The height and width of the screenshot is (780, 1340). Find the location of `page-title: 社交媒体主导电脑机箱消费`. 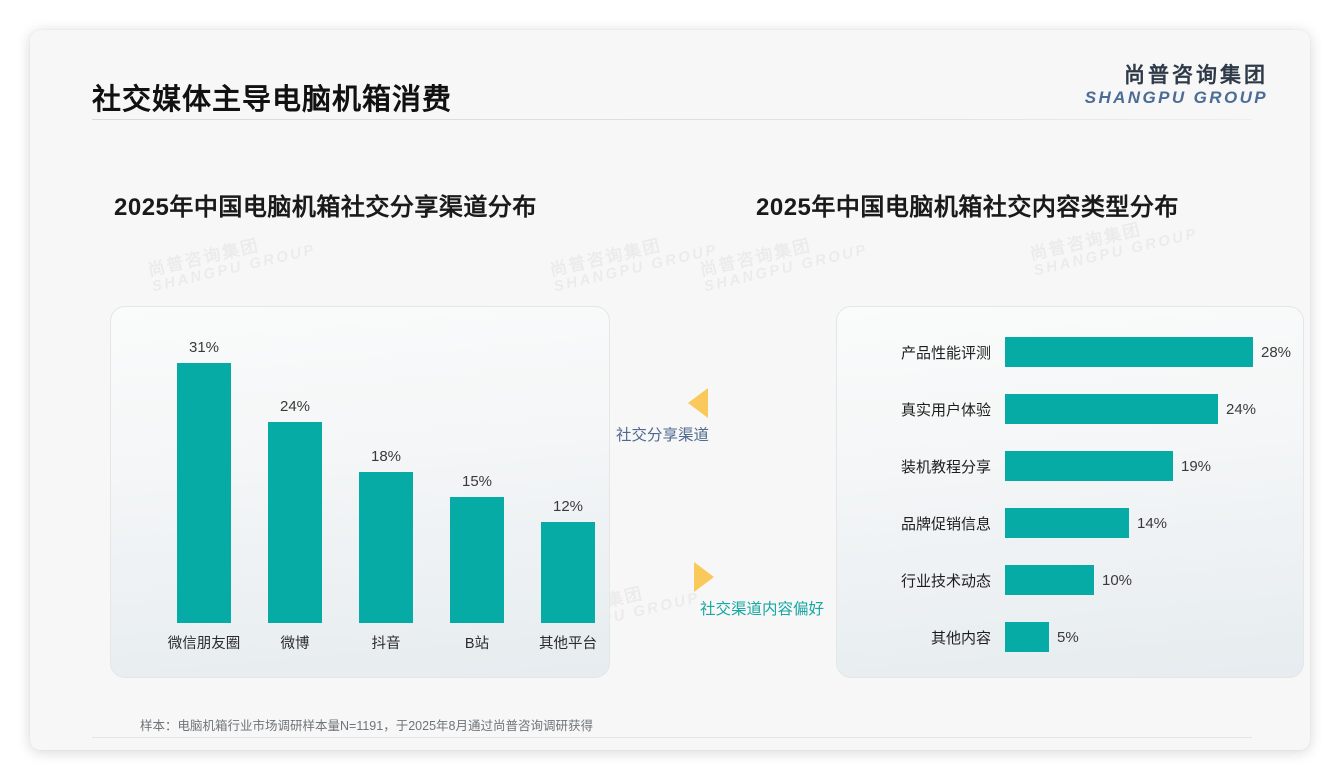

page-title: 社交媒体主导电脑机箱消费 is located at coordinates (272, 100).